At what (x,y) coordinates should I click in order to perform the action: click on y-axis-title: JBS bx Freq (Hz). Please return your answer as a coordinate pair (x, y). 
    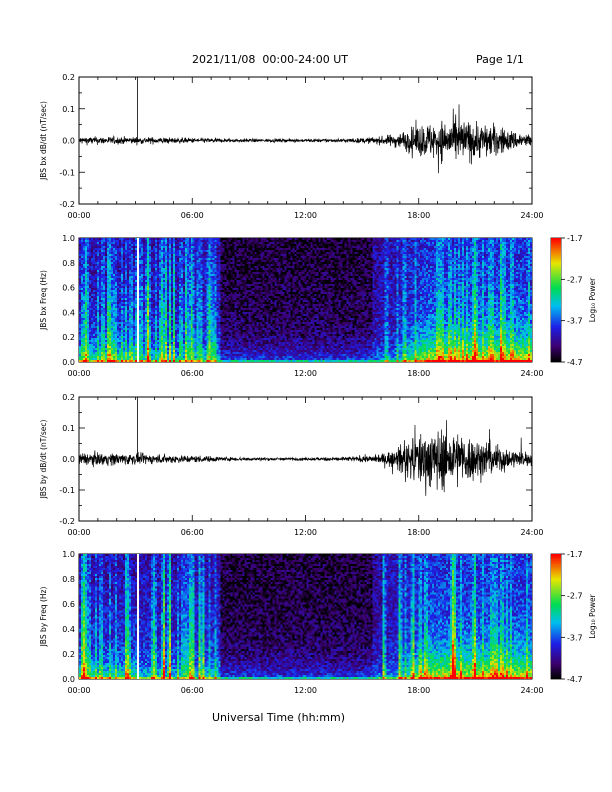
    Looking at the image, I should click on (43, 300).